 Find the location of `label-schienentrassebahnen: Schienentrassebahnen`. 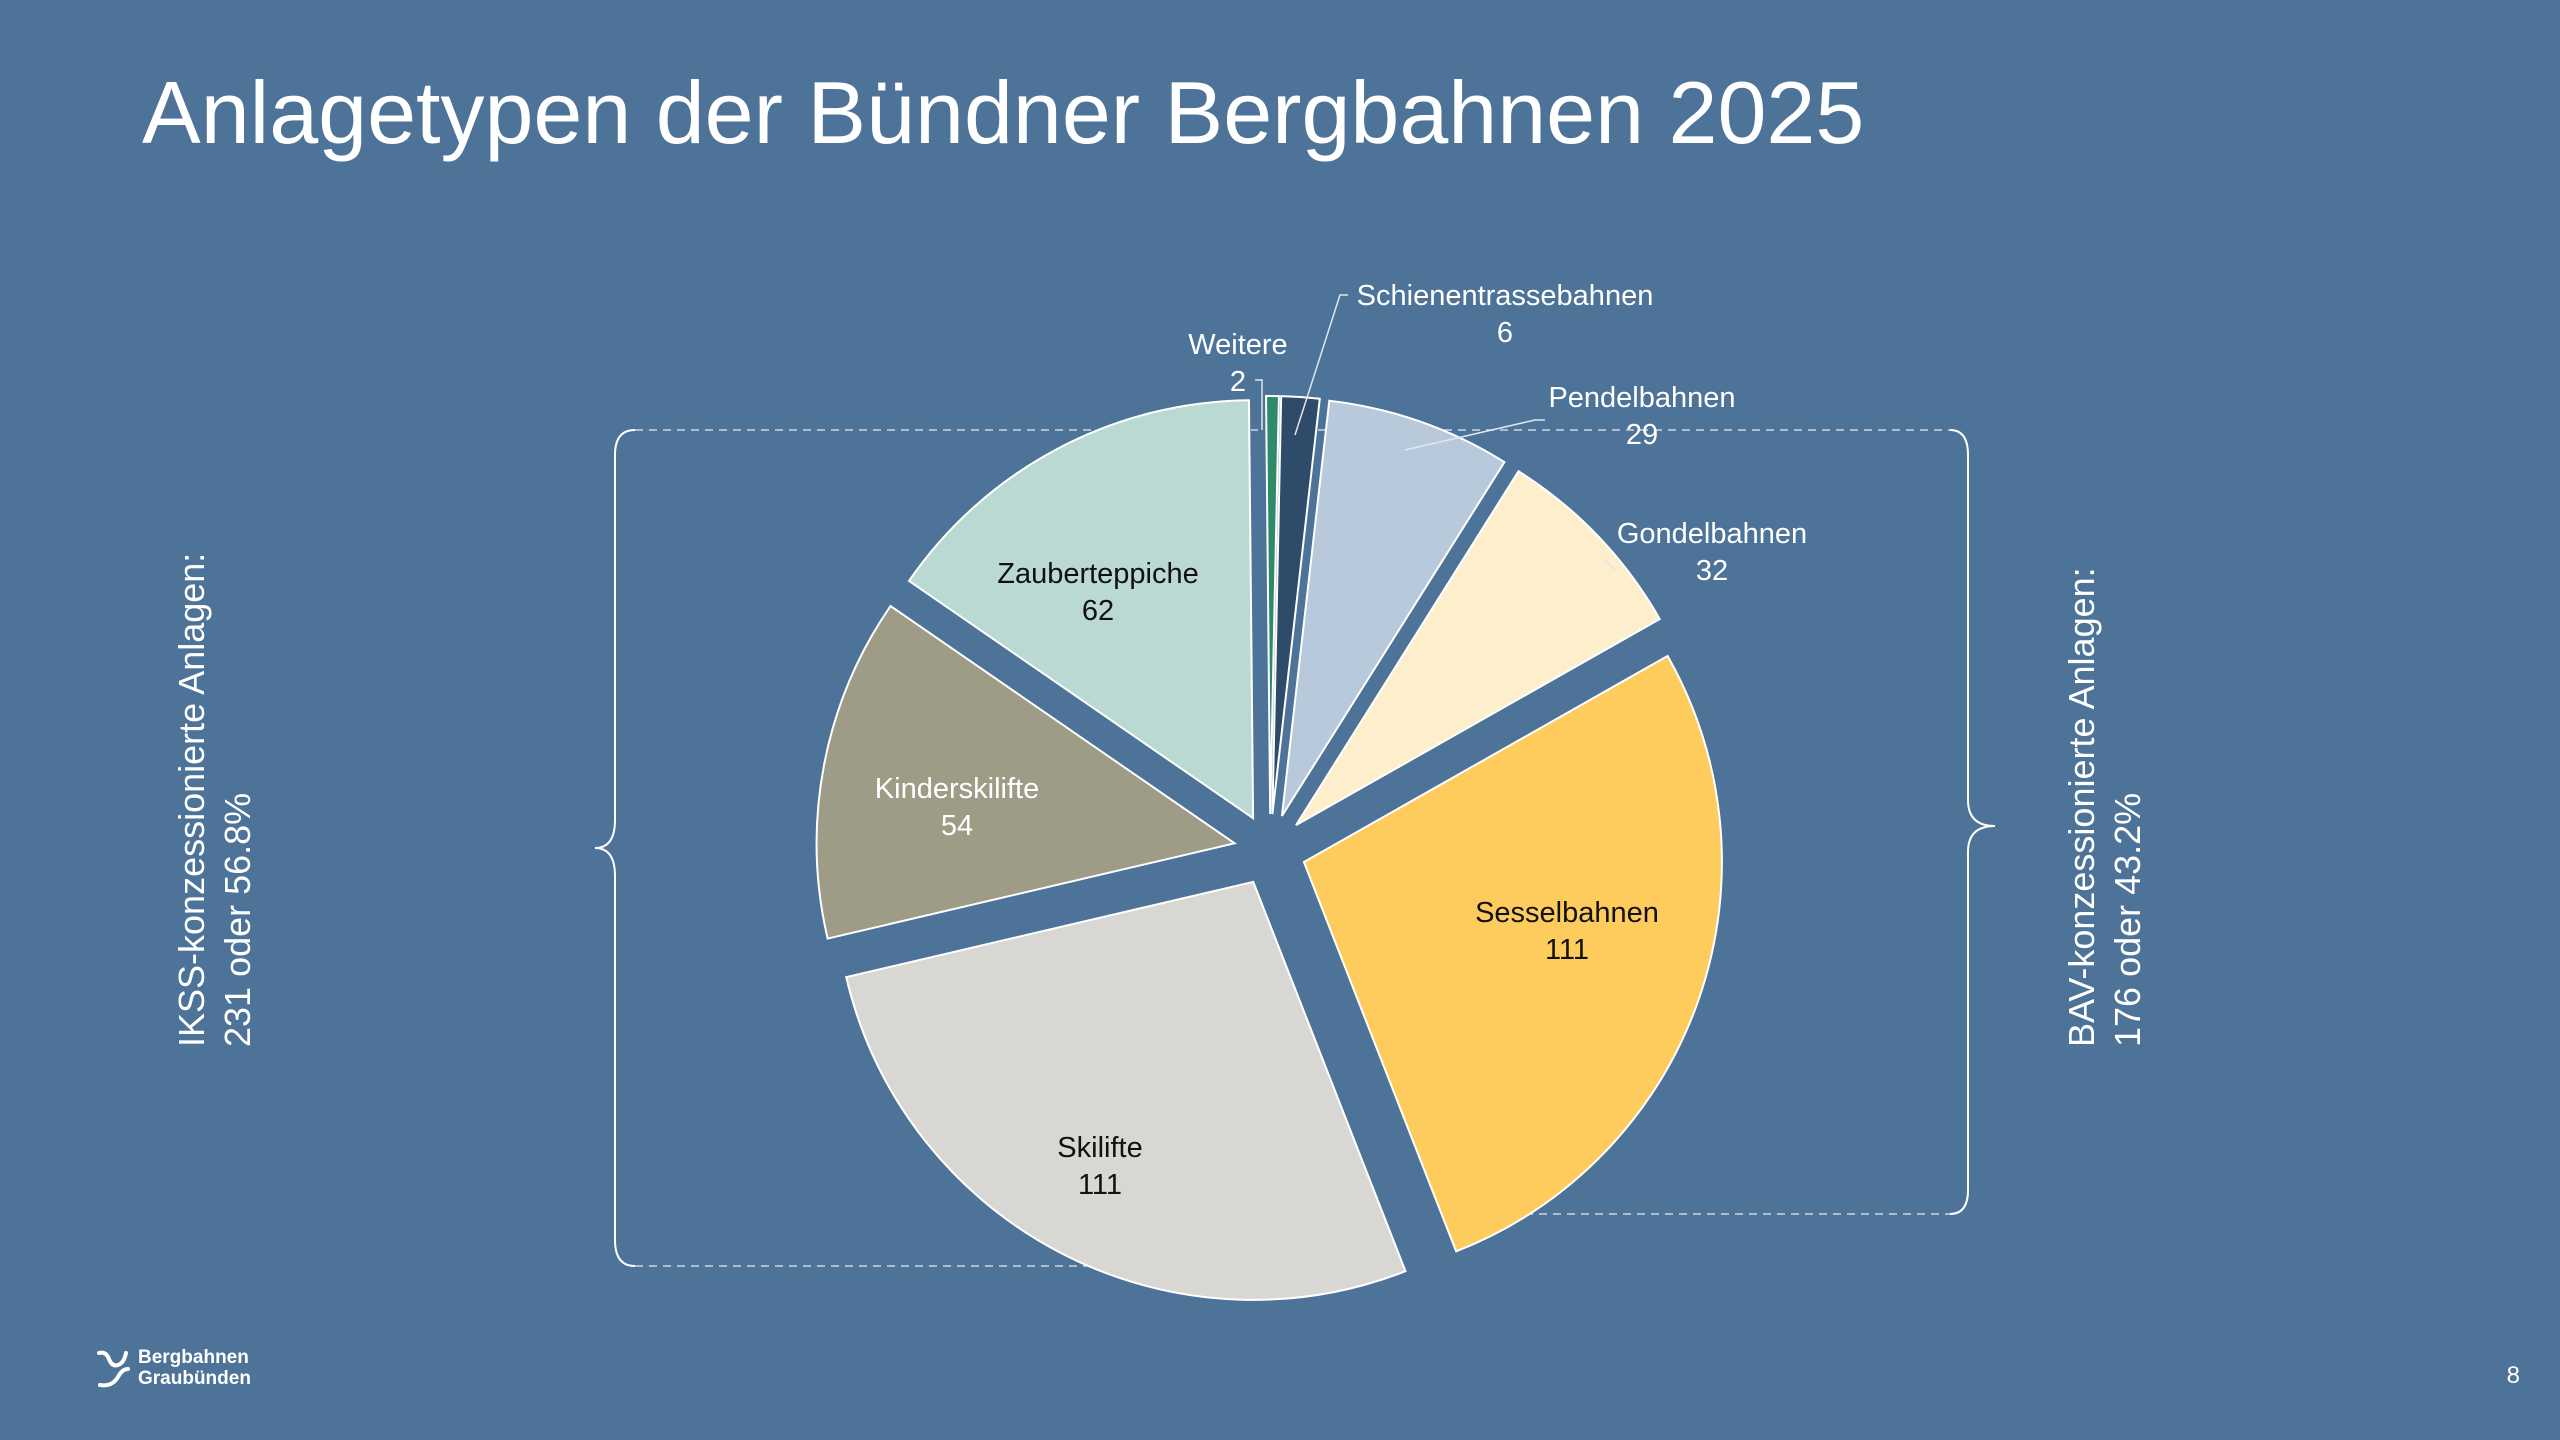

label-schienentrassebahnen: Schienentrassebahnen is located at coordinates (1505, 296).